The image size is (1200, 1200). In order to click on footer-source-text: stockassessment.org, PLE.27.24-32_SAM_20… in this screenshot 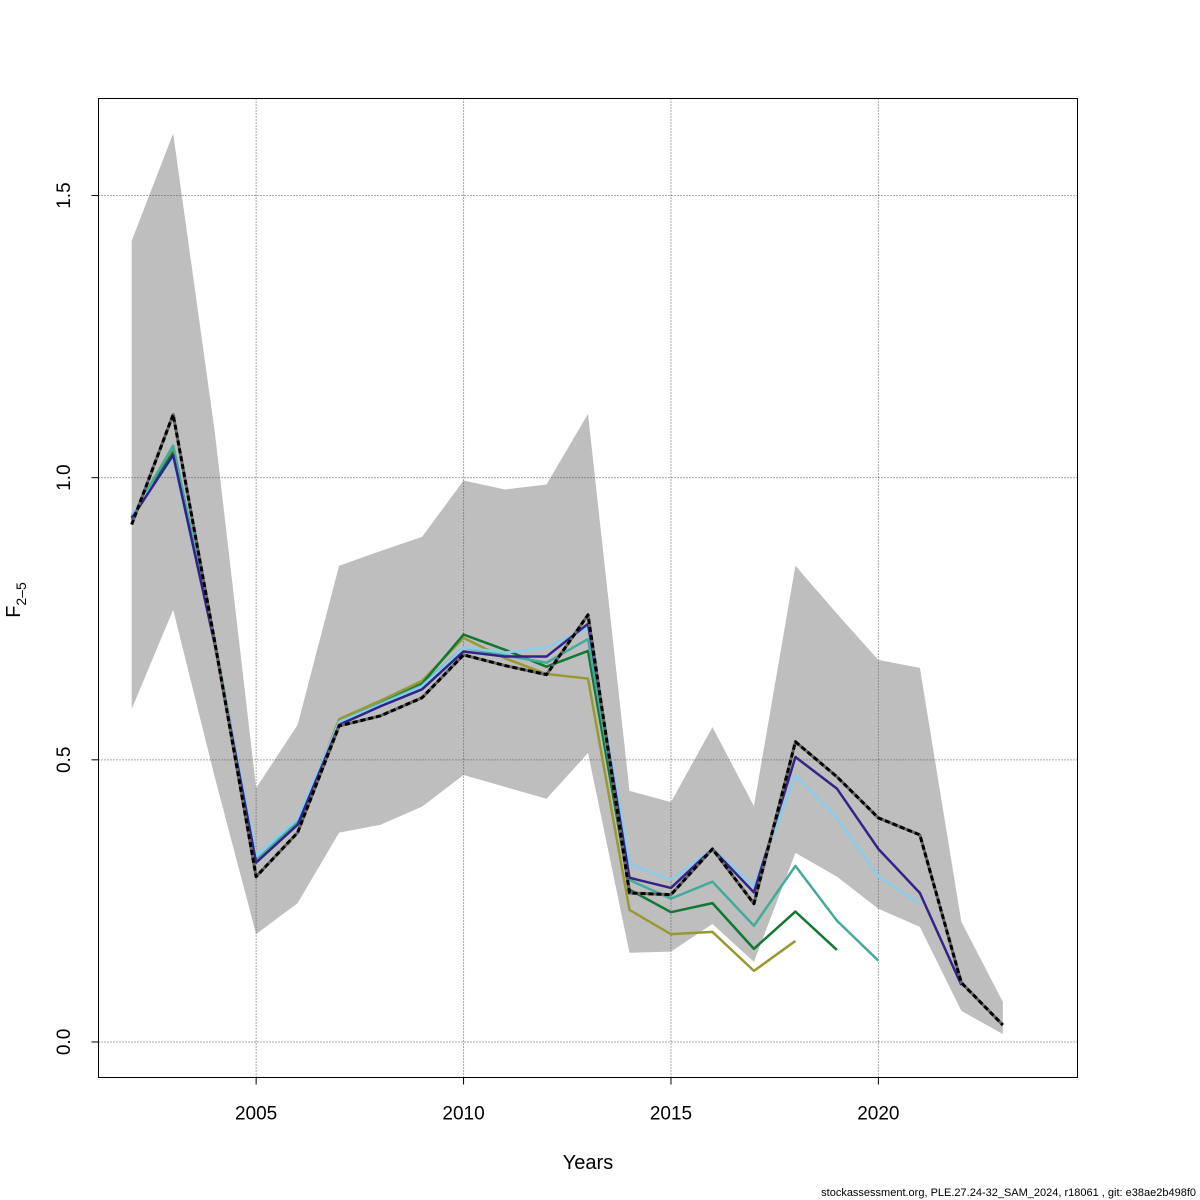, I will do `click(1008, 1193)`.